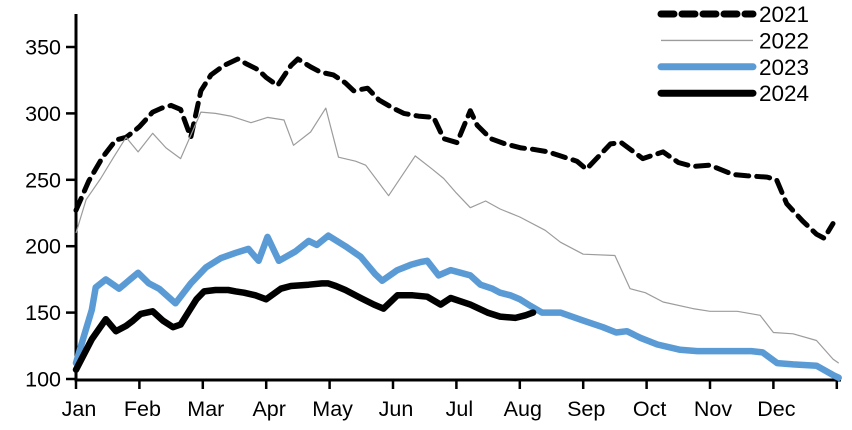 The height and width of the screenshot is (430, 852). I want to click on x-tick-label: Jun, so click(396, 409).